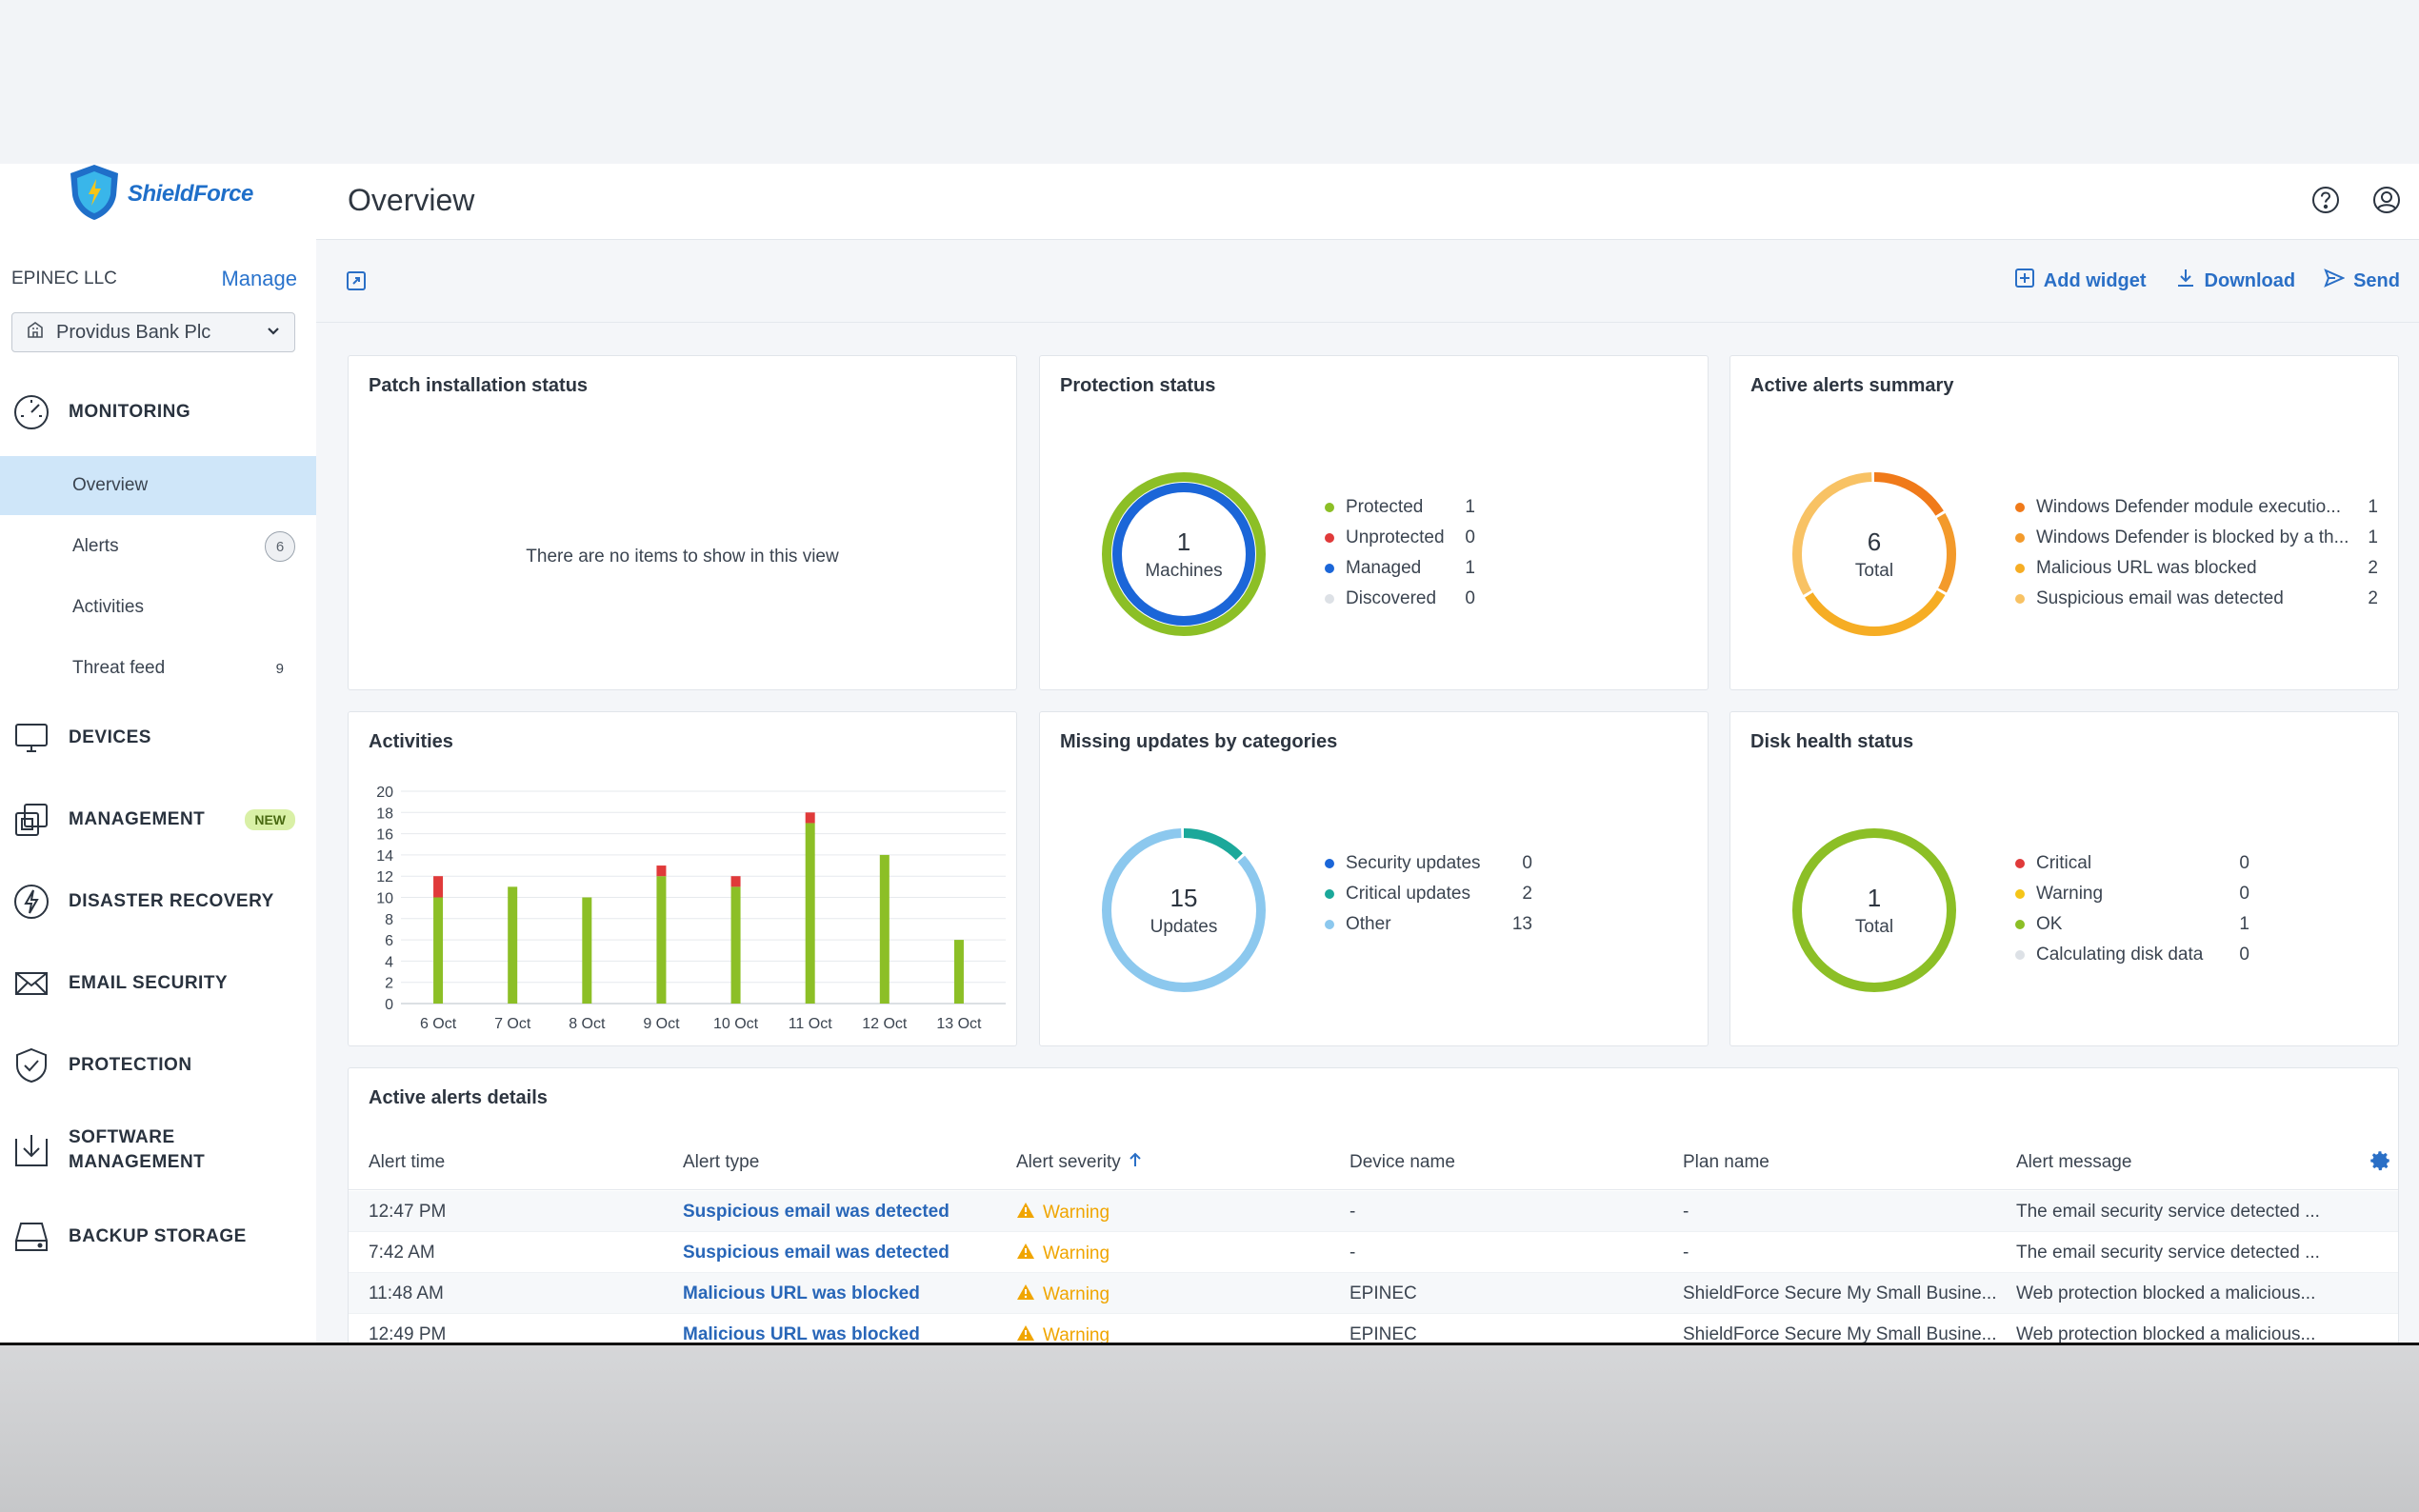 This screenshot has width=2419, height=1512. What do you see at coordinates (1726, 1162) in the screenshot?
I see `column-header-plan-name: Plan name` at bounding box center [1726, 1162].